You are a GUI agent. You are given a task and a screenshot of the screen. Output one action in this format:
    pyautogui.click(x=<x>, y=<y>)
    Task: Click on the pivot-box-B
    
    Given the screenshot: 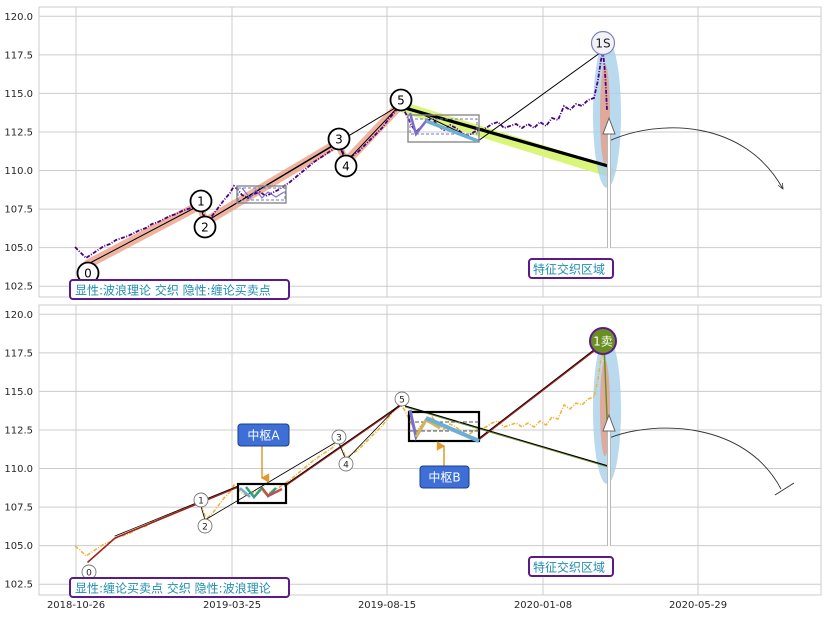 What is the action you would take?
    pyautogui.click(x=444, y=426)
    